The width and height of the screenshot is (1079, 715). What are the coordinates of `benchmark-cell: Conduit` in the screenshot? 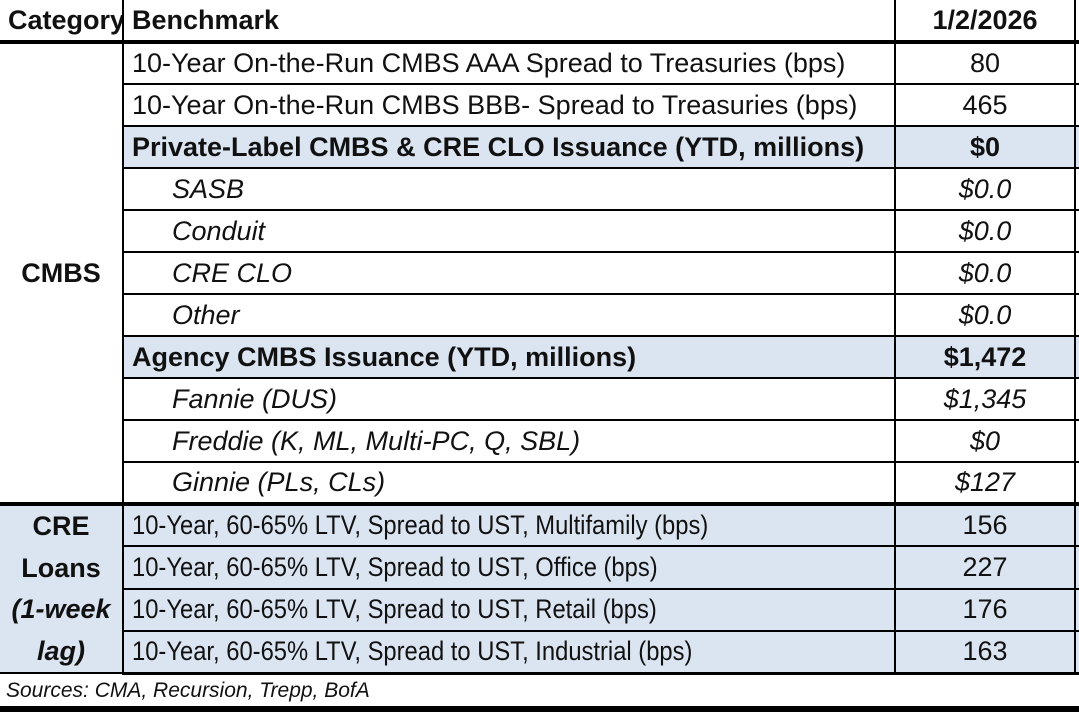 It's located at (509, 231).